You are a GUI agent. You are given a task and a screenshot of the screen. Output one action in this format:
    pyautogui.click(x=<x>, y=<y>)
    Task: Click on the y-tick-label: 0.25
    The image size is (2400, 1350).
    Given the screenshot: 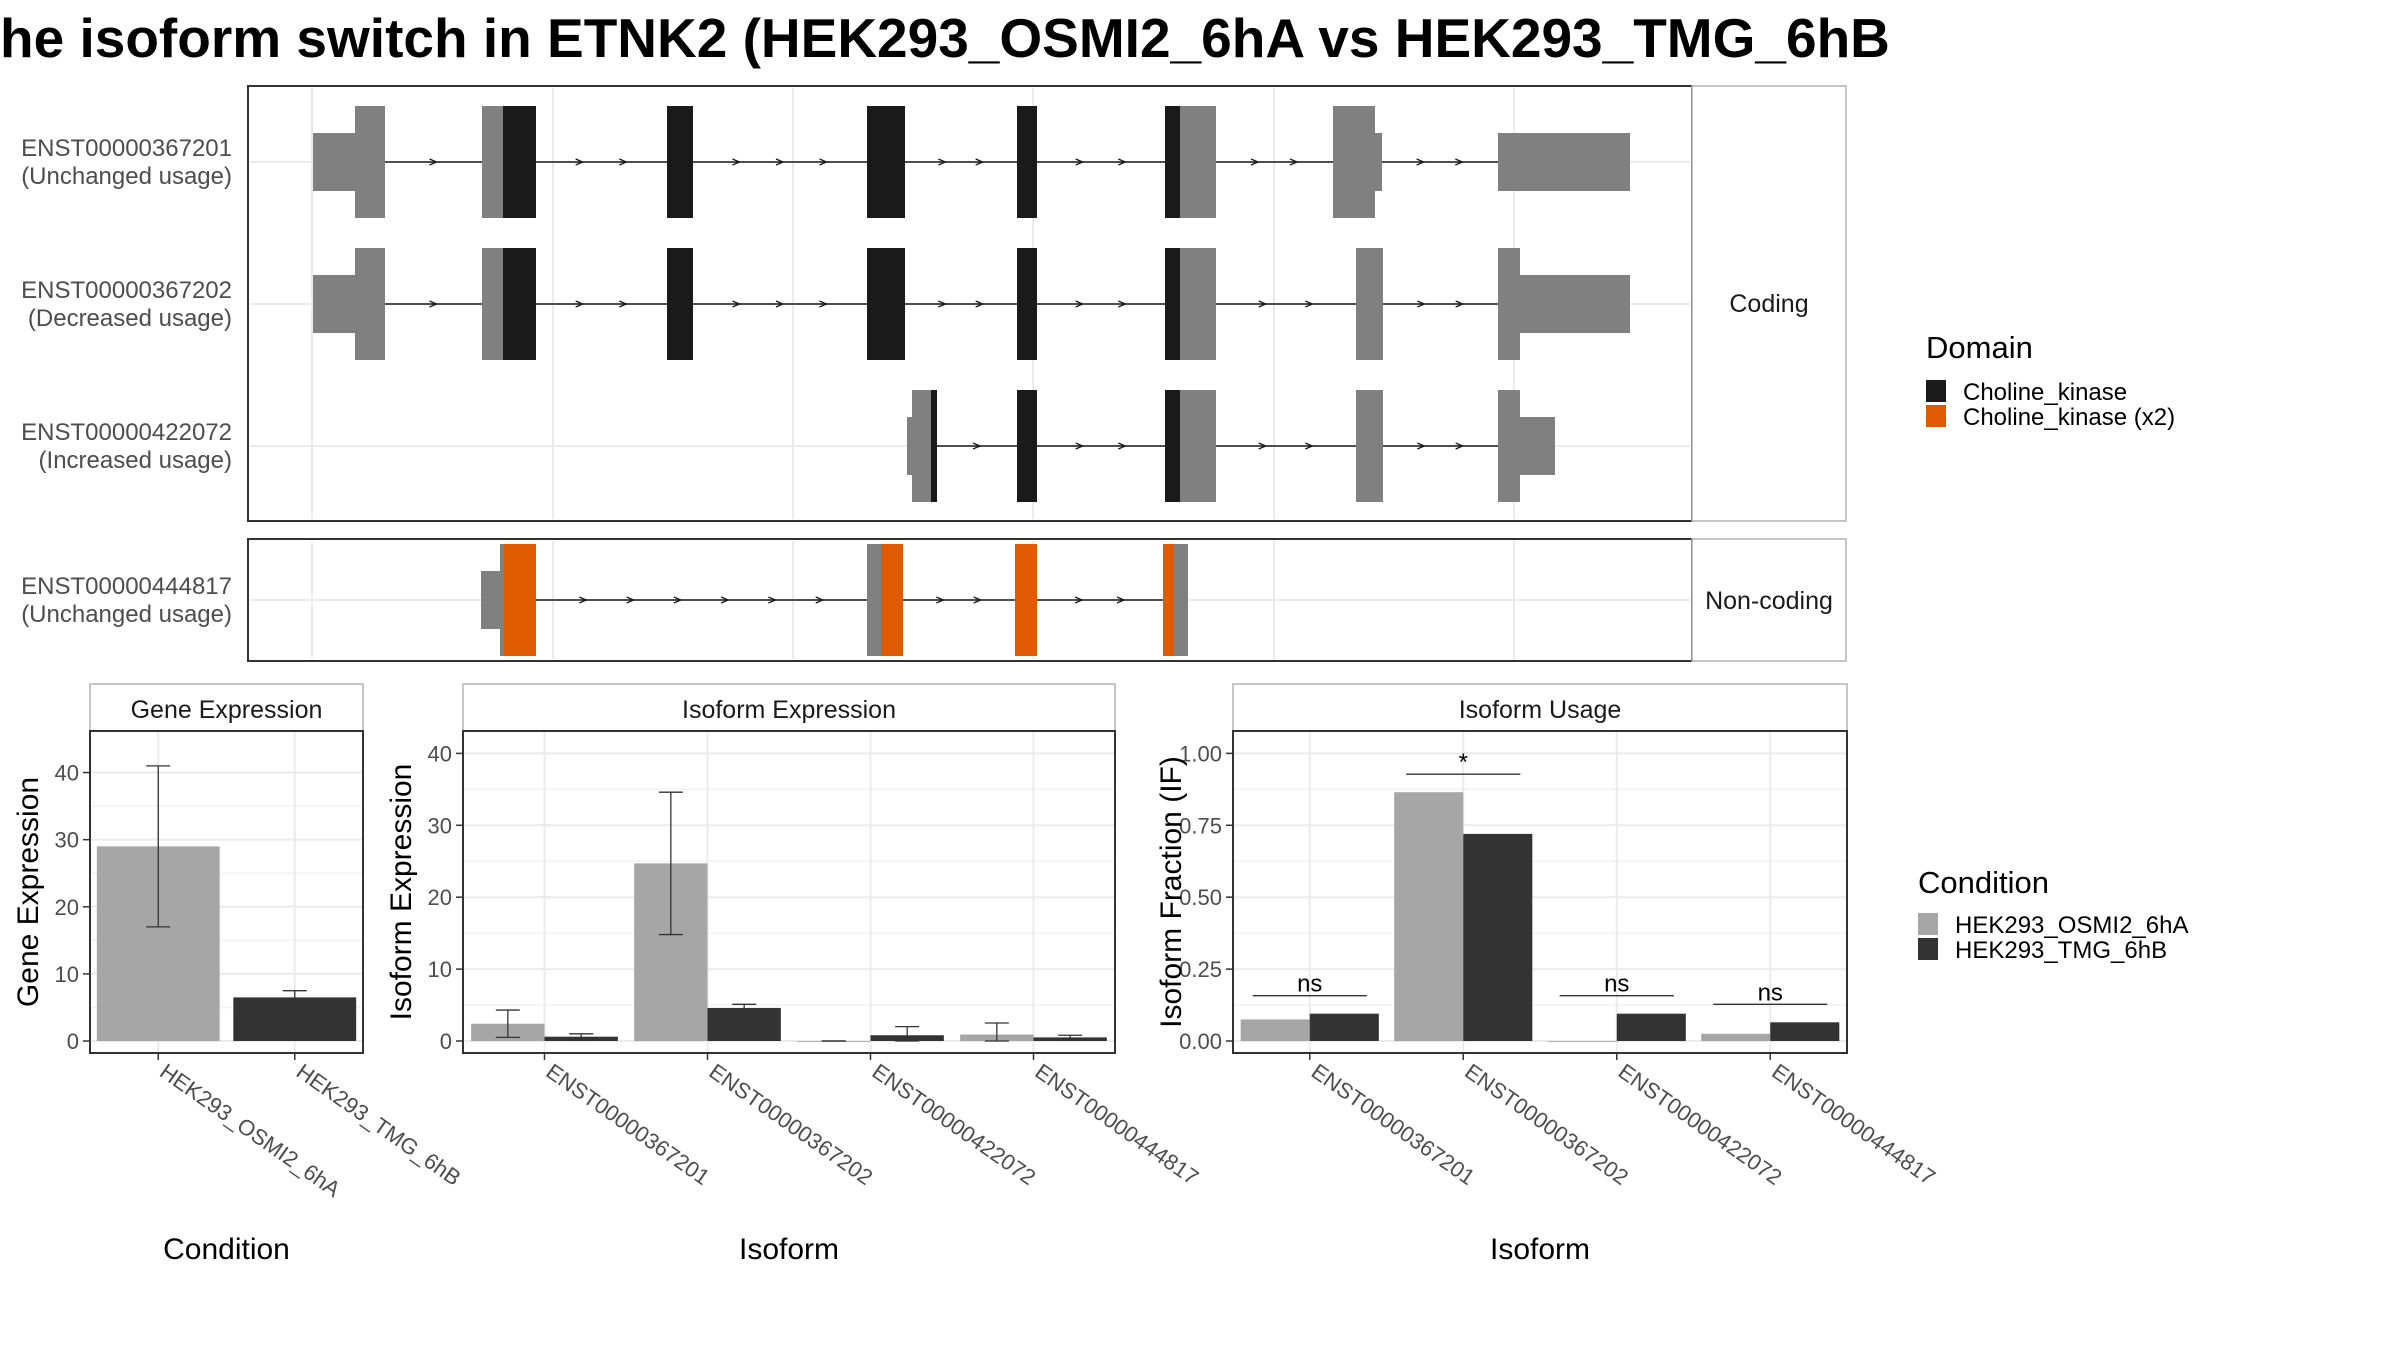 What is the action you would take?
    pyautogui.click(x=1200, y=969)
    